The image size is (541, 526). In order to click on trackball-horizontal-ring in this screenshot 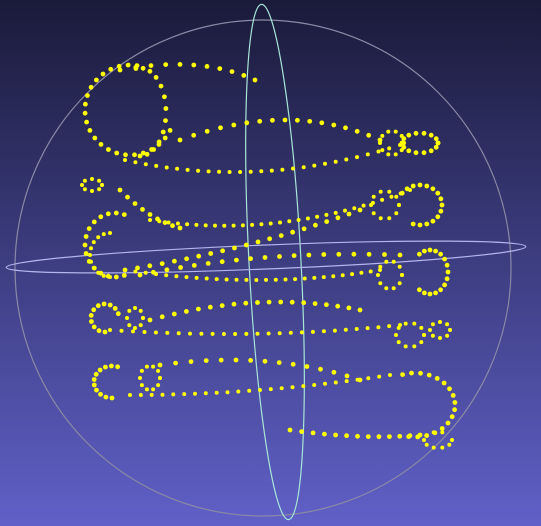, I will do `click(266, 257)`.